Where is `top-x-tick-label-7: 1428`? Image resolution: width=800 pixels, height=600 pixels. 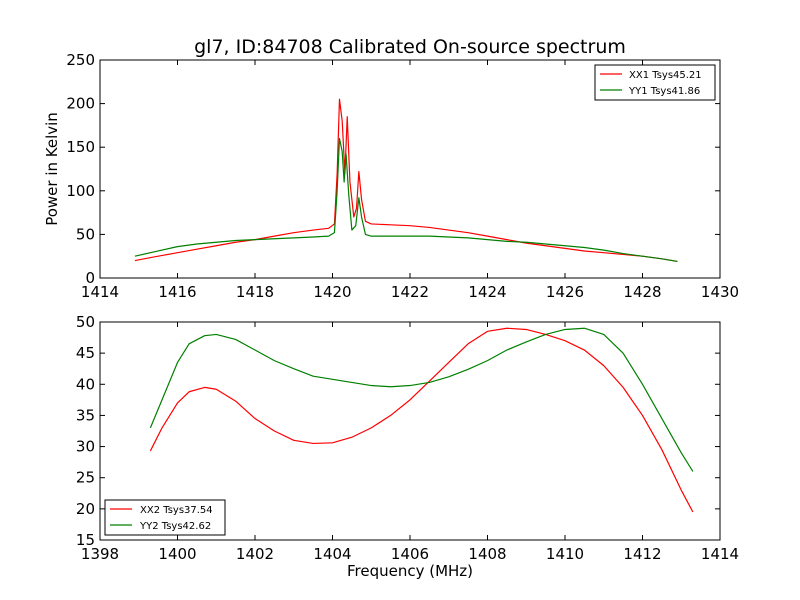
top-x-tick-label-7: 1428 is located at coordinates (642, 292).